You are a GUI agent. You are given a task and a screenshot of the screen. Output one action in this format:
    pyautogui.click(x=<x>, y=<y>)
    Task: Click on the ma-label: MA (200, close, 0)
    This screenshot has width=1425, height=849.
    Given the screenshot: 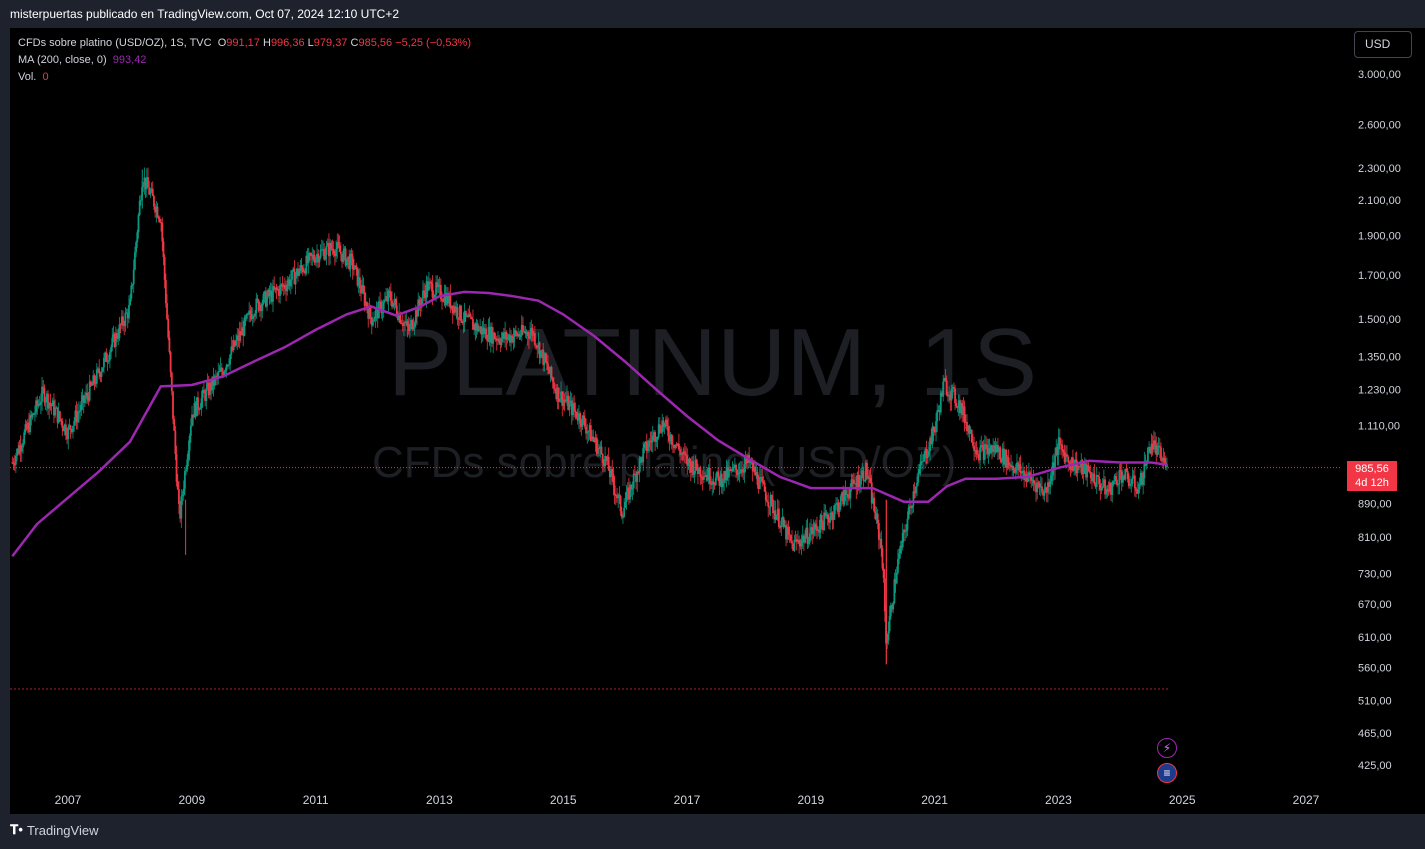 What is the action you would take?
    pyautogui.click(x=62, y=60)
    